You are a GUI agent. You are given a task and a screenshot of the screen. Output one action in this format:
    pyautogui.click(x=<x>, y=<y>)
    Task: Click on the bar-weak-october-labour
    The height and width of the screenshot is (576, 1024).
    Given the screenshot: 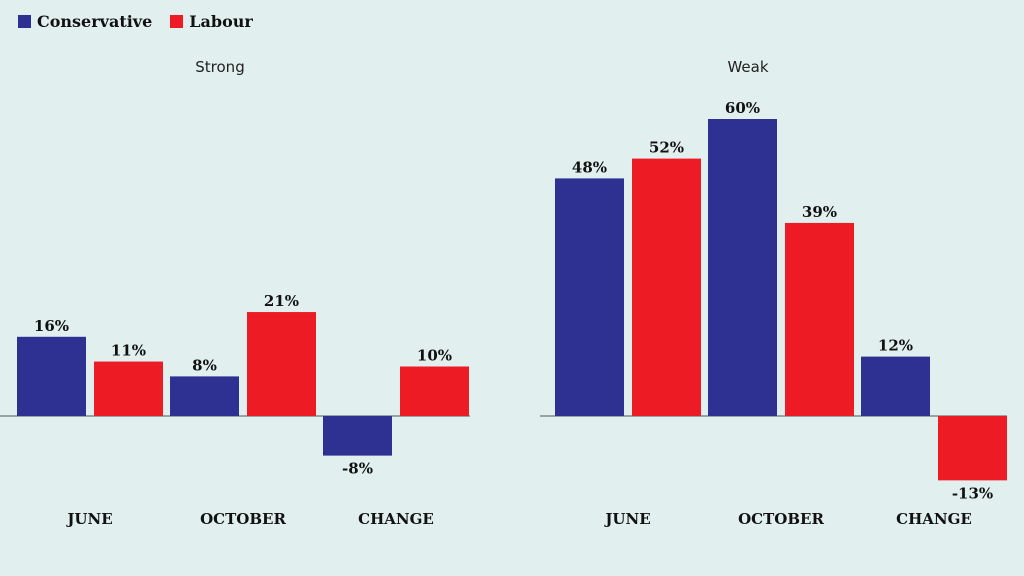 What is the action you would take?
    pyautogui.click(x=819, y=319)
    